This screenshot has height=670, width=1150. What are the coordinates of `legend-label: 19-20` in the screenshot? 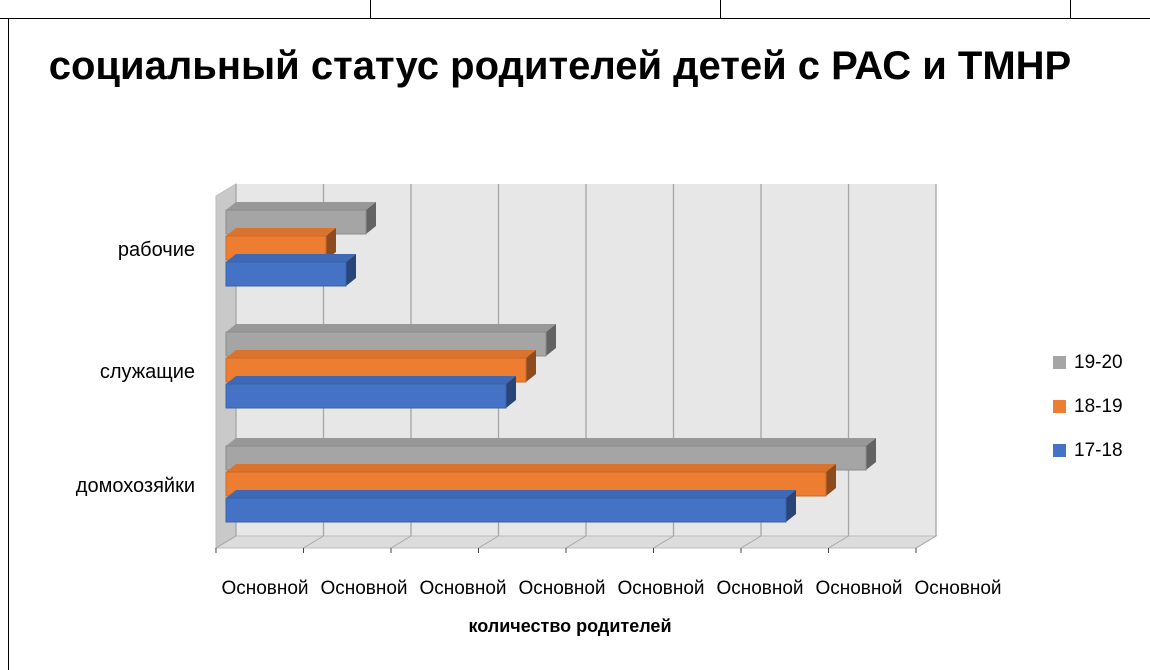 It's located at (1098, 362).